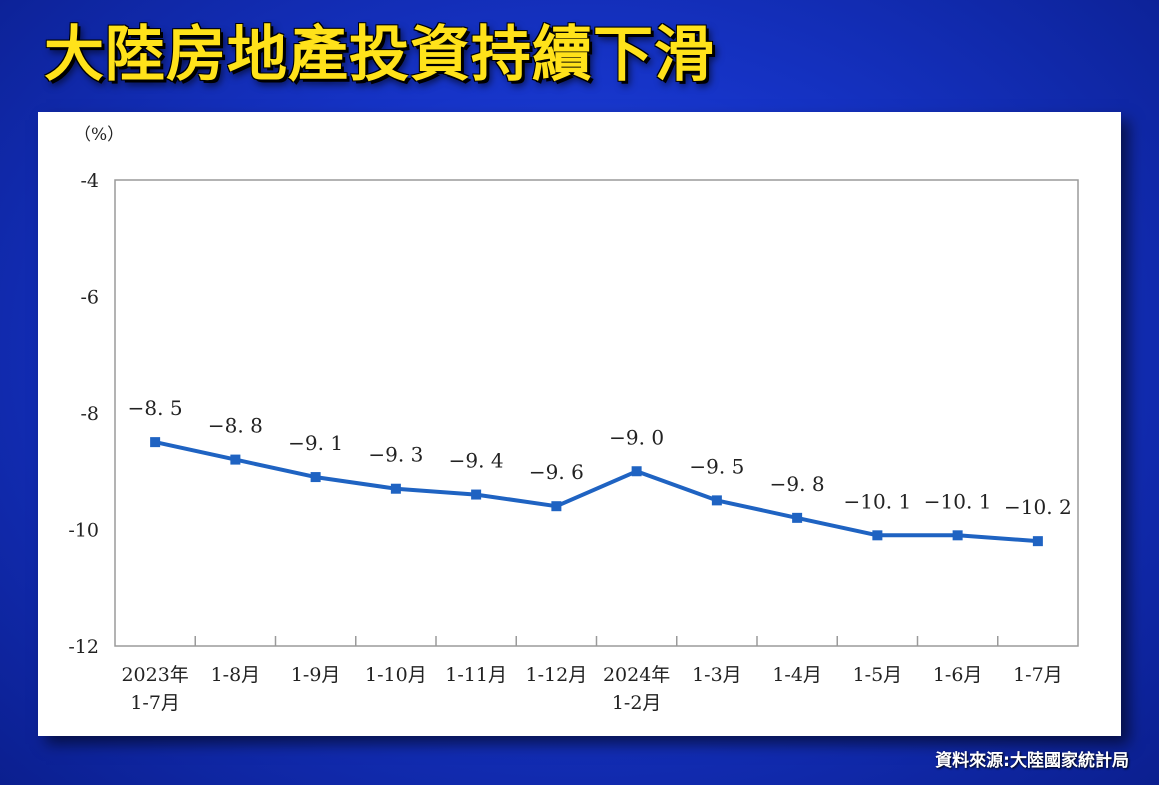 The width and height of the screenshot is (1159, 785). What do you see at coordinates (717, 675) in the screenshot?
I see `x-tick-label: 1-3月` at bounding box center [717, 675].